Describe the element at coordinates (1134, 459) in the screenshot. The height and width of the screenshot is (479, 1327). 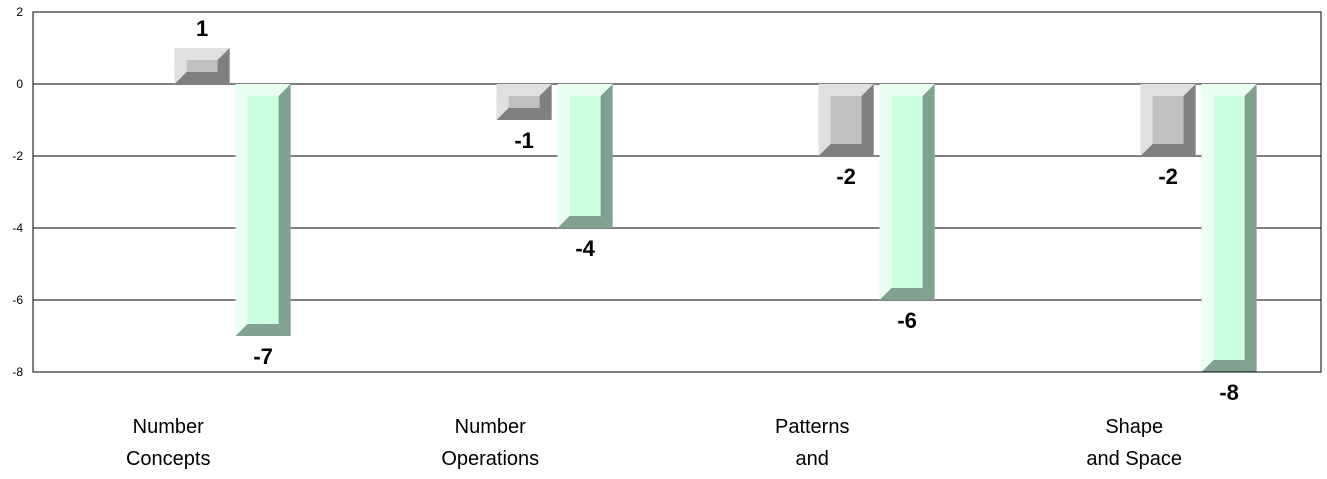
I see `category-label: and Space` at that location.